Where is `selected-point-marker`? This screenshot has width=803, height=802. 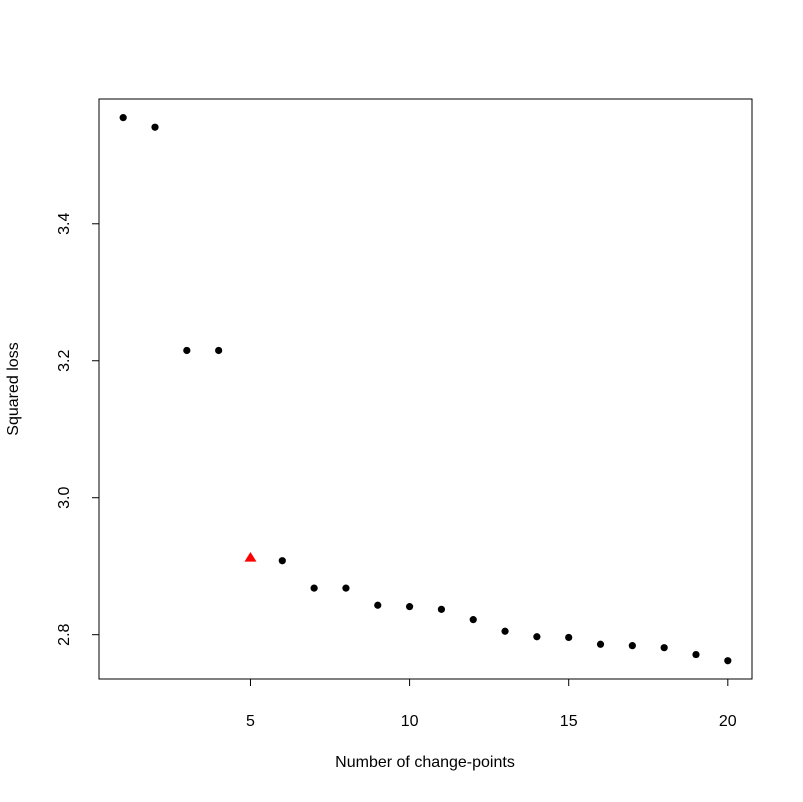
selected-point-marker is located at coordinates (250, 556).